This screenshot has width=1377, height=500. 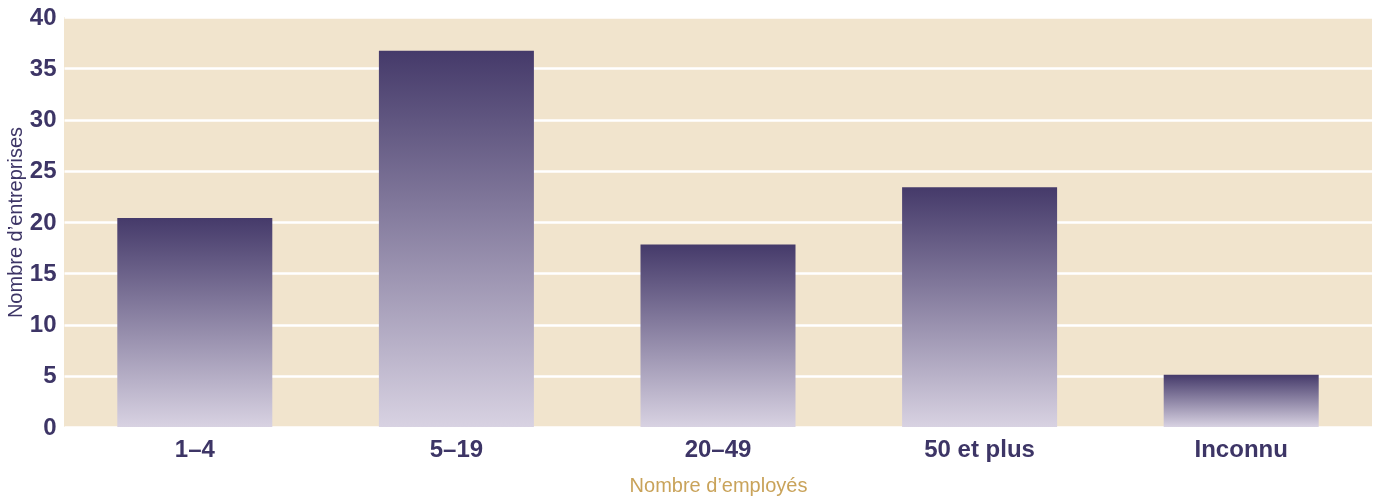 What do you see at coordinates (14, 222) in the screenshot?
I see `y-axis-title: Nombre d’entreprises` at bounding box center [14, 222].